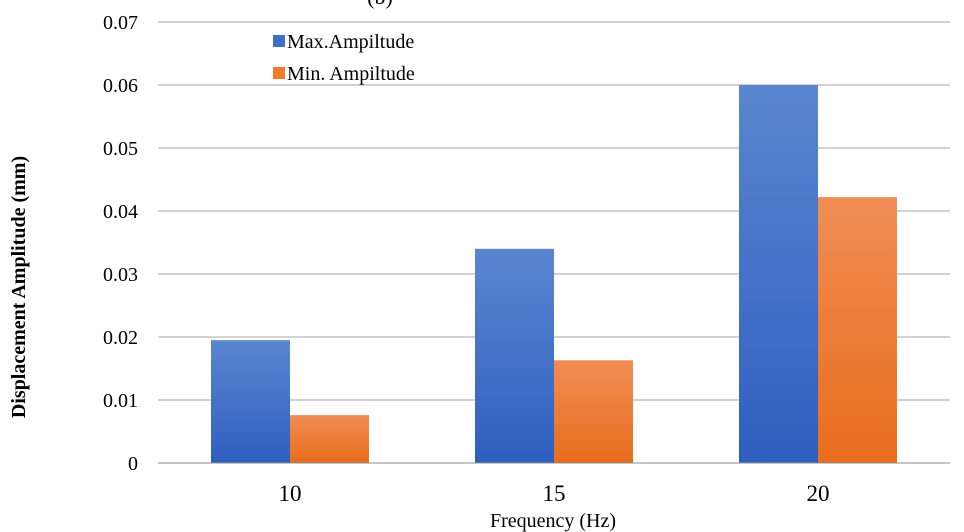 The height and width of the screenshot is (532, 964). I want to click on legend-swatch-min, so click(279, 73).